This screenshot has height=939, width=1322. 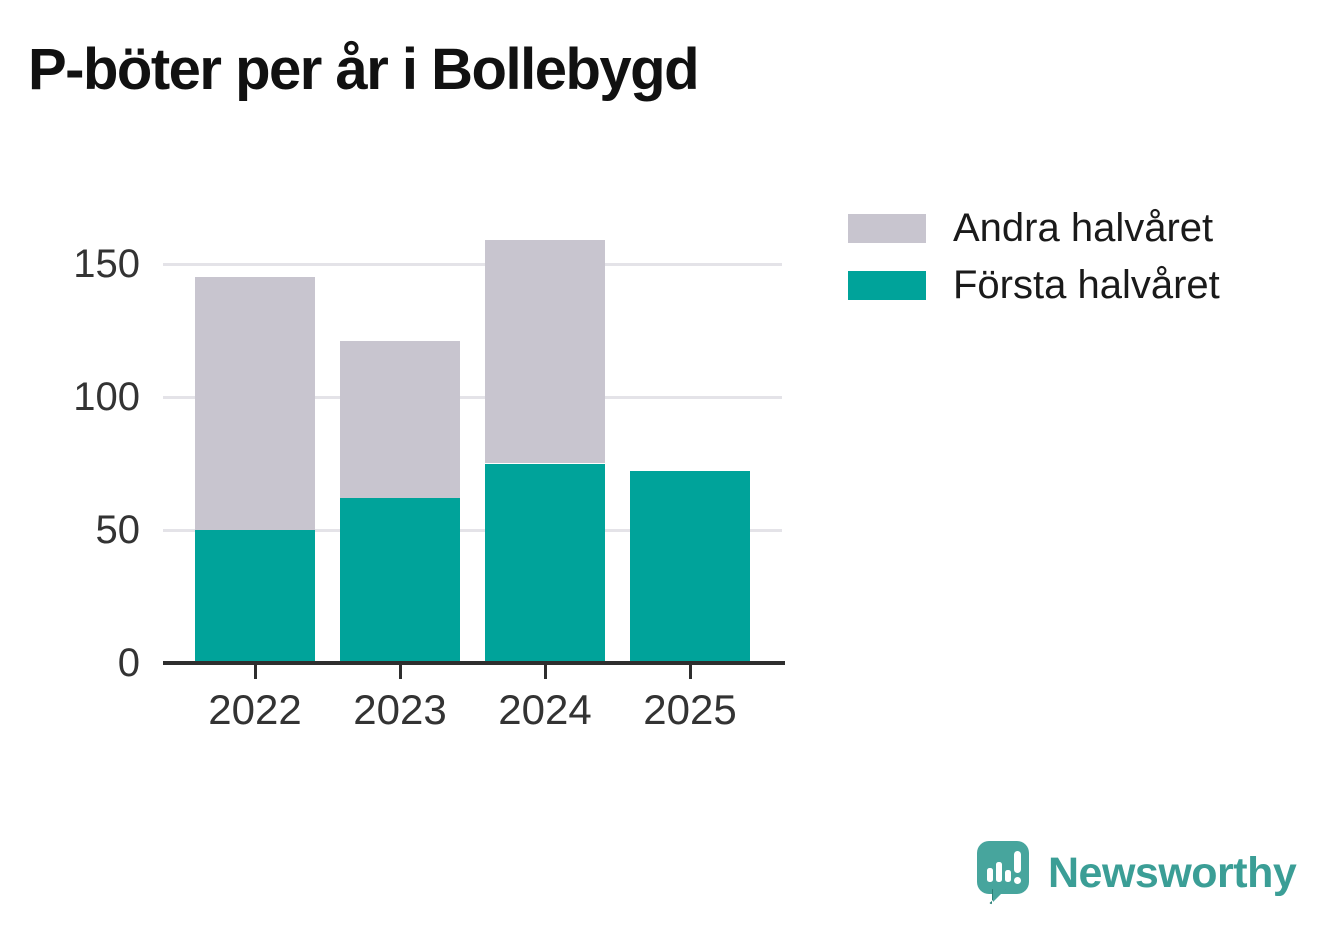 I want to click on y-tick-label-150: 150, so click(x=106, y=264).